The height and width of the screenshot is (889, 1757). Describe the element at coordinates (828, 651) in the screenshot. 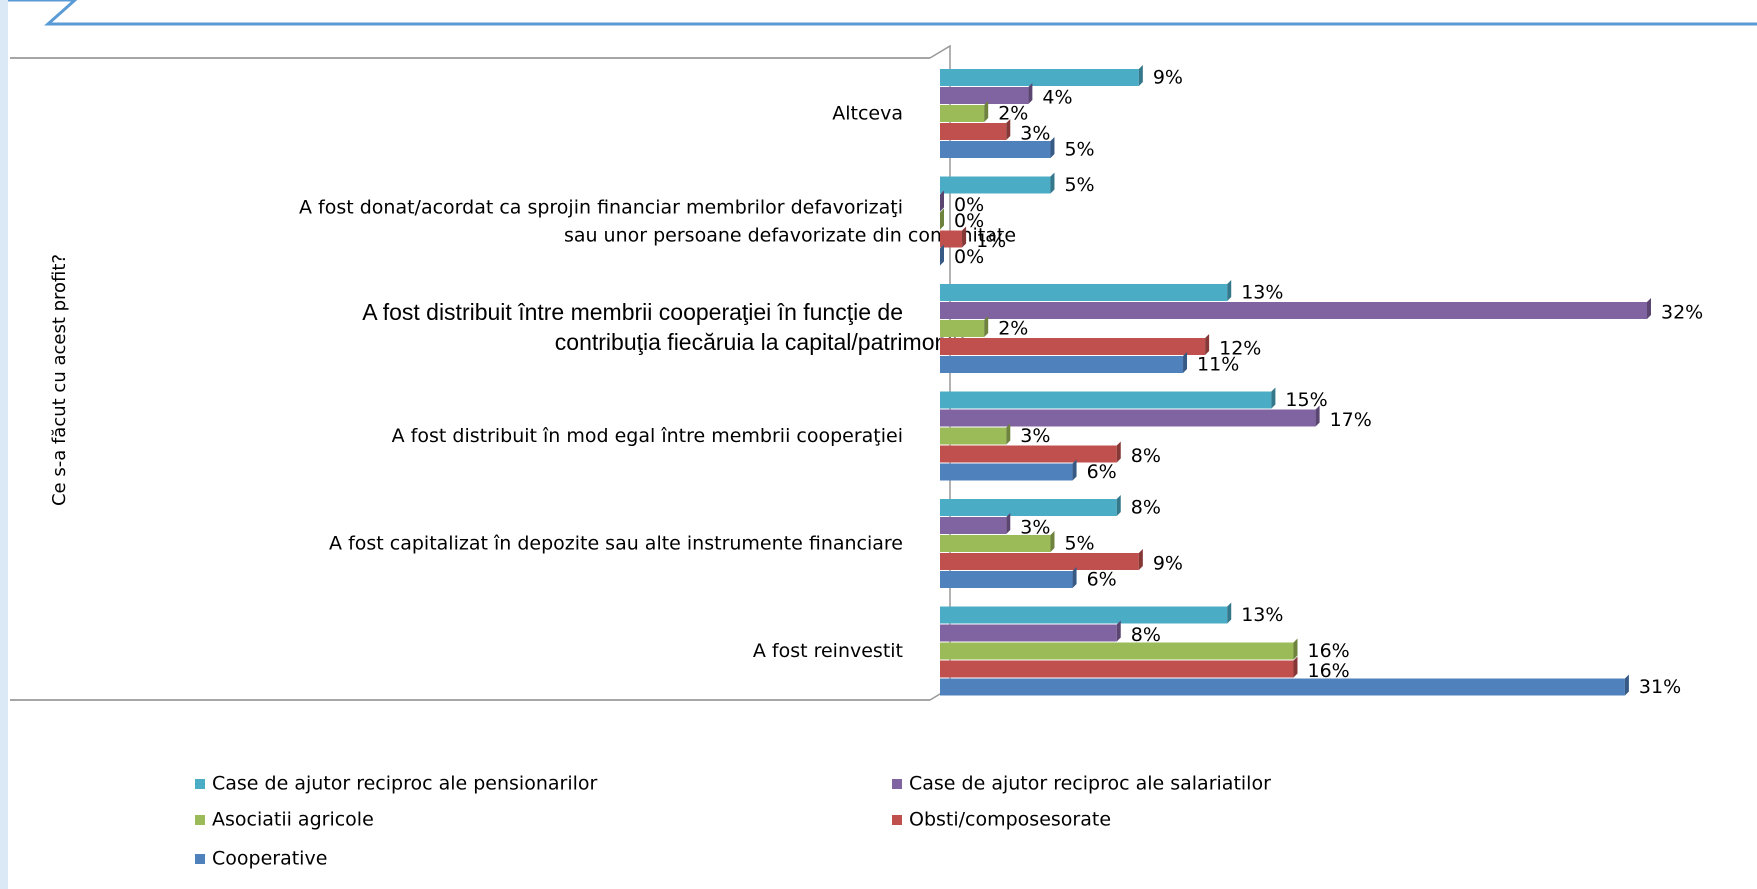

I see `category-label: A fost reinvestit` at that location.